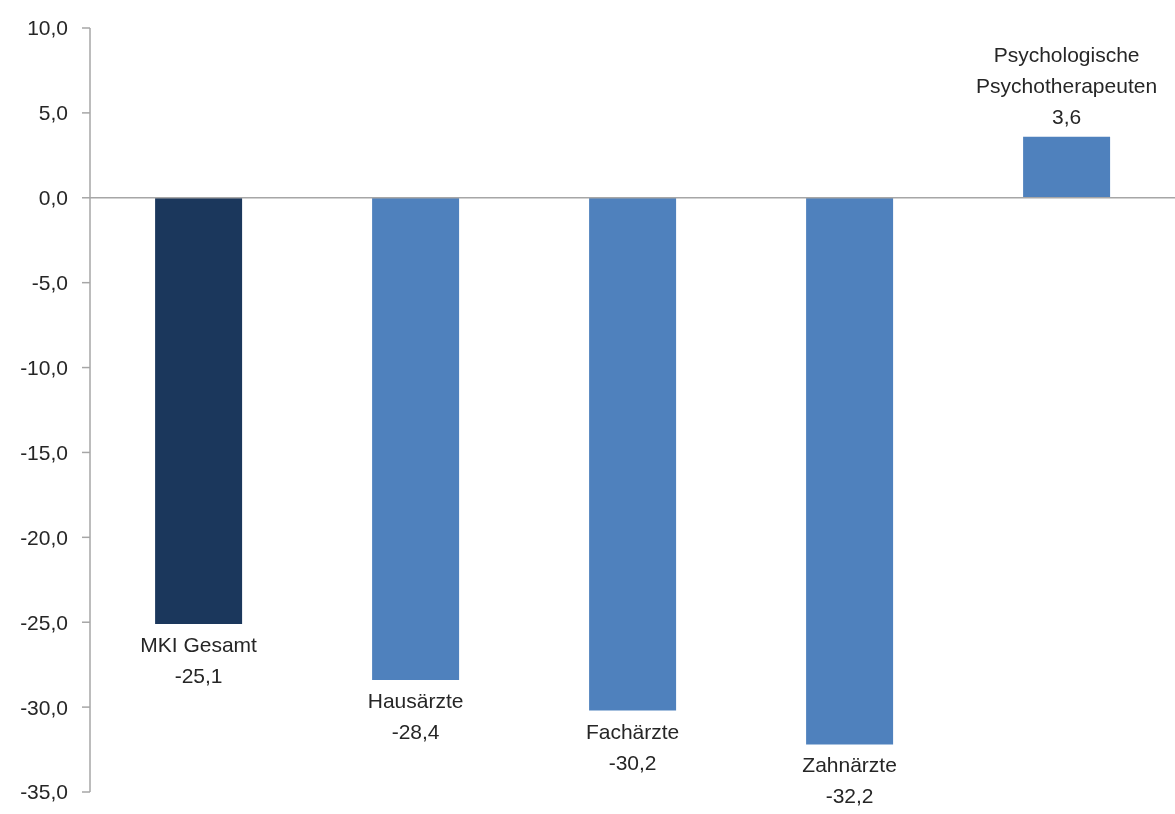 This screenshot has width=1175, height=814. What do you see at coordinates (632, 731) in the screenshot?
I see `x-tick-label: Fachärzte` at bounding box center [632, 731].